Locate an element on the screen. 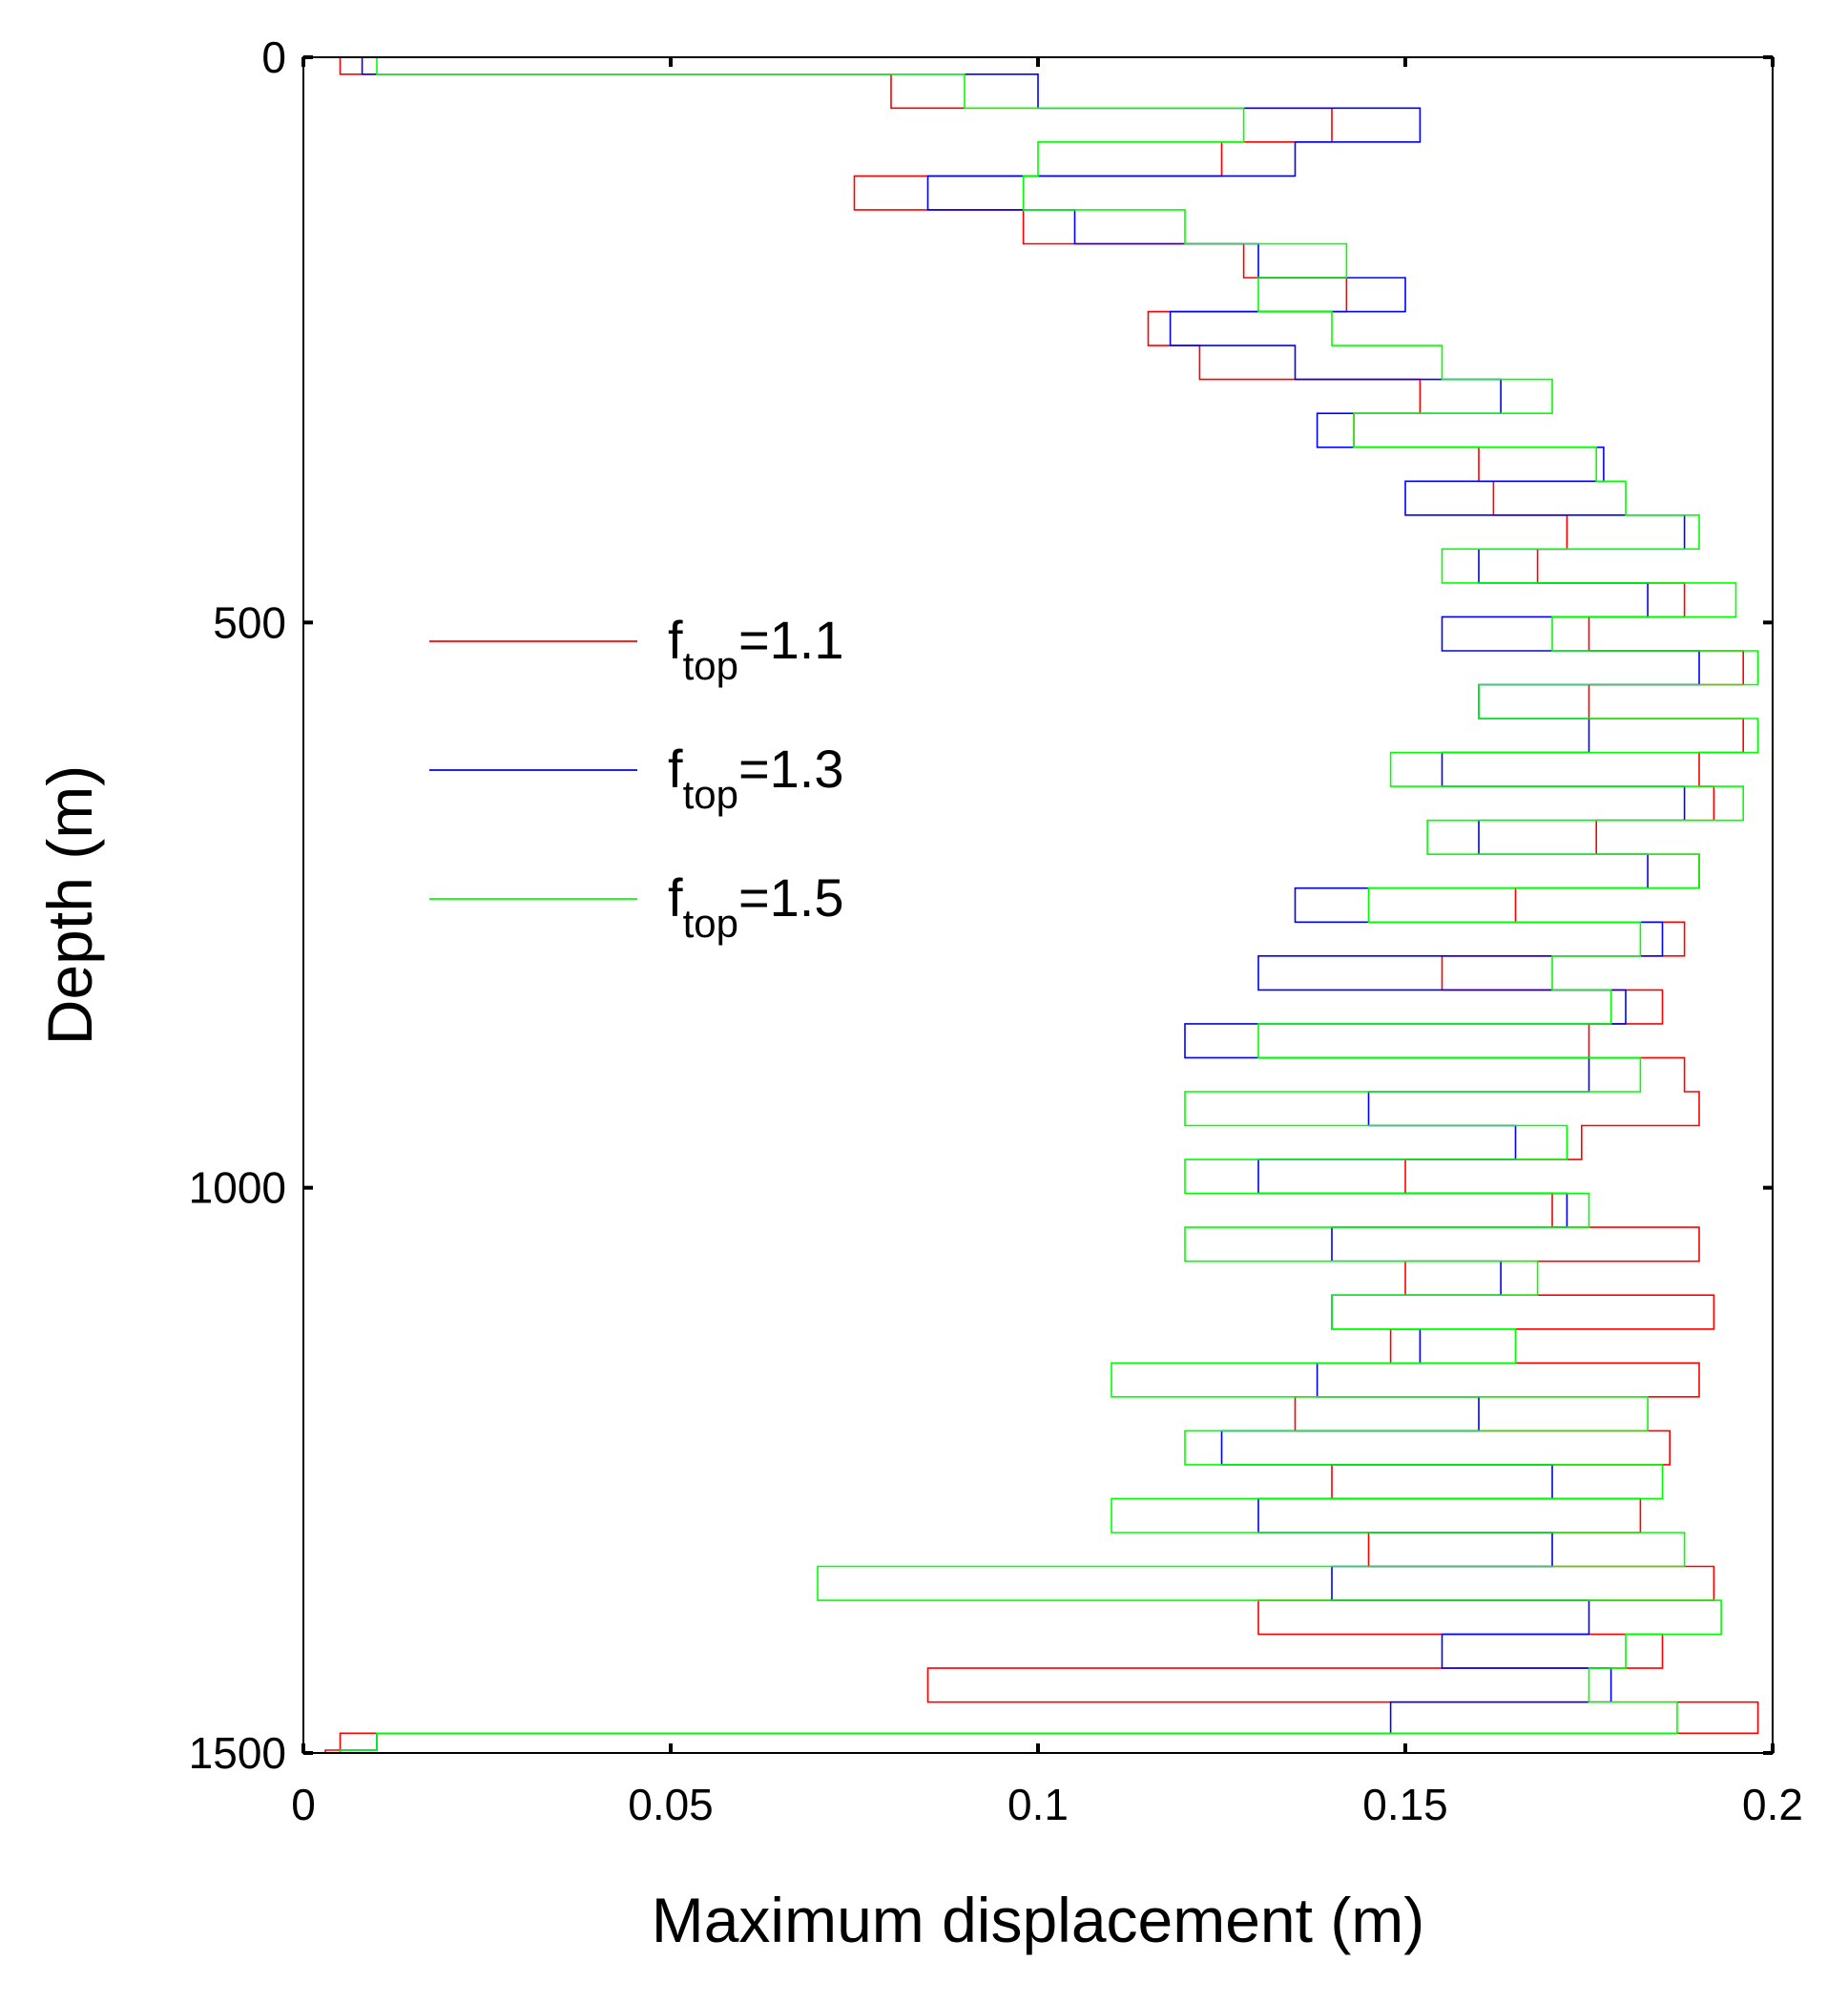  x-axis-title: Maximum displacement (m) is located at coordinates (1038, 1920).